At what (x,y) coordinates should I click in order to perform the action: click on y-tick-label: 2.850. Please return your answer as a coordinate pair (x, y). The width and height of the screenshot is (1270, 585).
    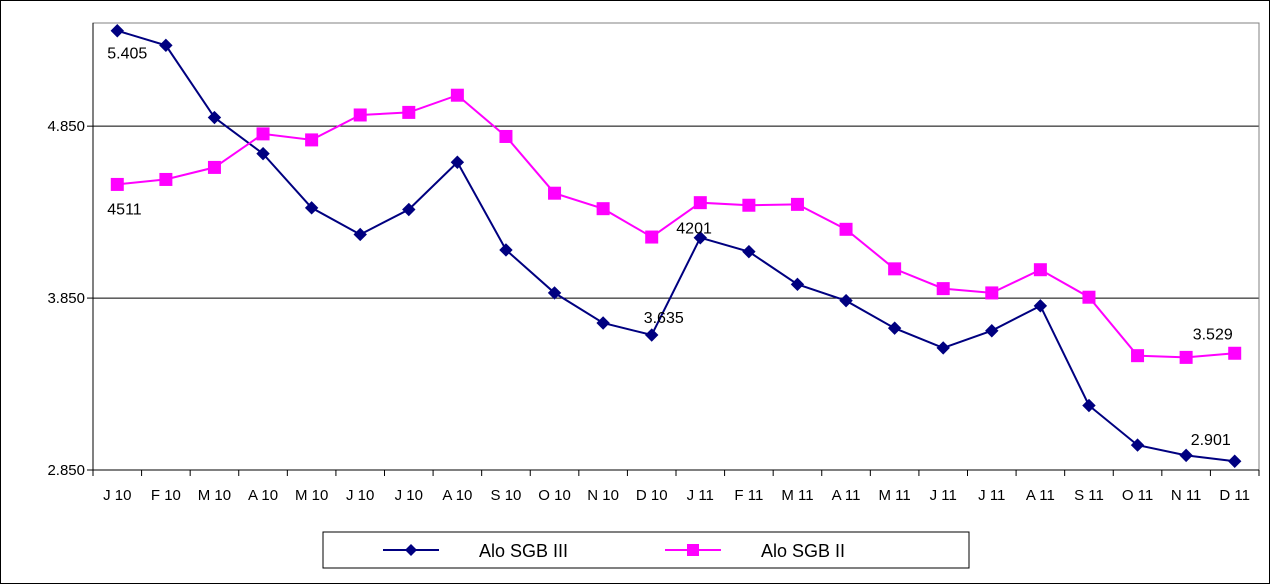
    Looking at the image, I should click on (66, 470).